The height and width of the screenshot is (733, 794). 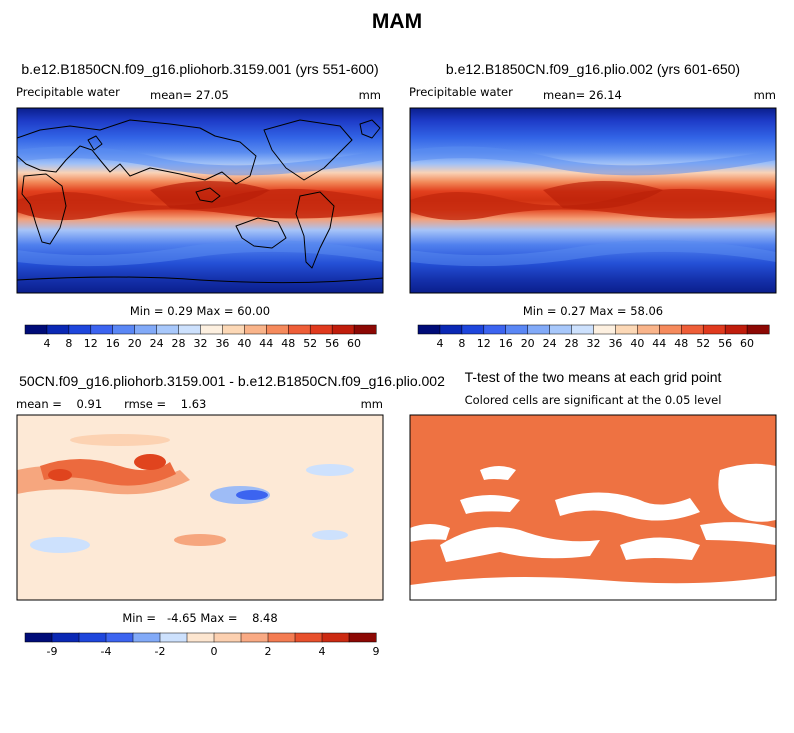 I want to click on colorbar-tick-label: 44, so click(x=266, y=343).